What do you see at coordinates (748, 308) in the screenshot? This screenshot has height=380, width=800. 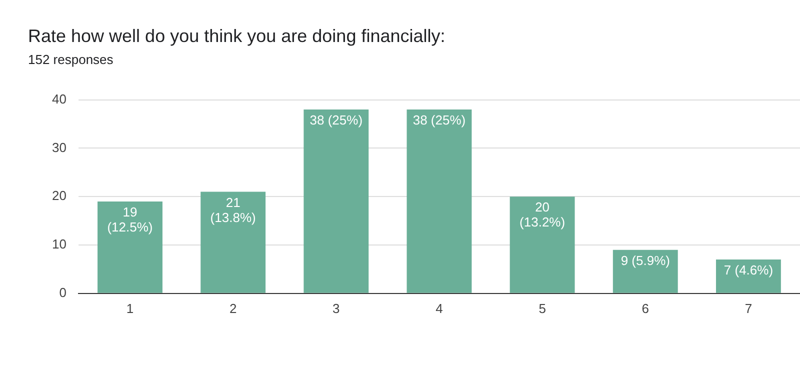 I see `x-tick-label: 7` at bounding box center [748, 308].